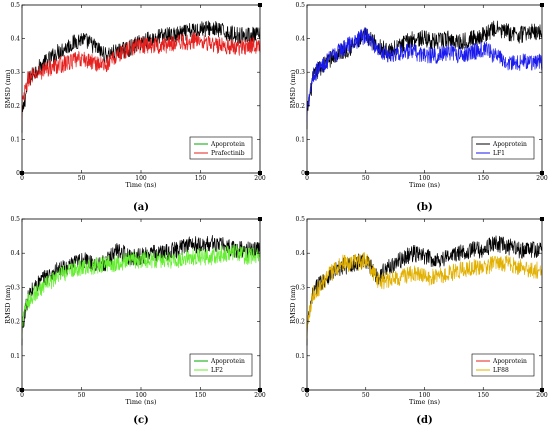 Image resolution: width=550 pixels, height=428 pixels. What do you see at coordinates (228, 153) in the screenshot?
I see `legend-label: Prafectinib` at bounding box center [228, 153].